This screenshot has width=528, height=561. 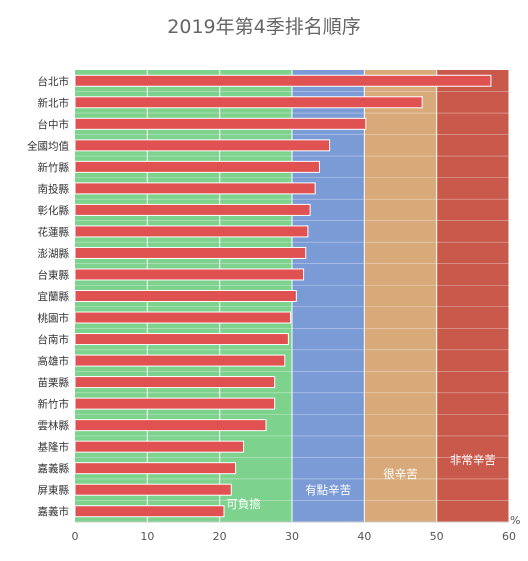 What do you see at coordinates (54, 254) in the screenshot?
I see `category-label: 澎湖縣` at bounding box center [54, 254].